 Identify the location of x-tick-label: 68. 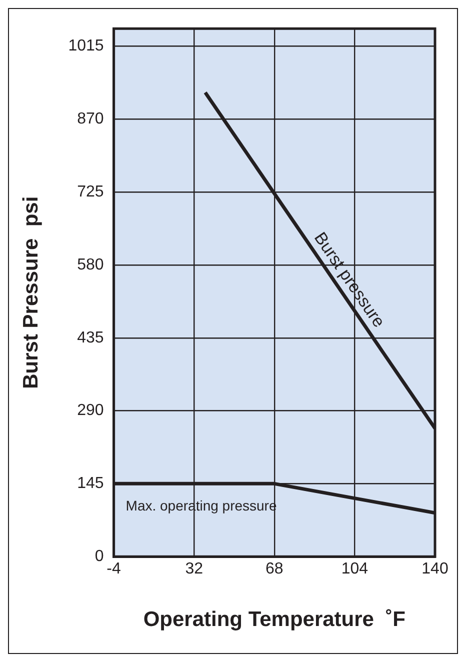
(275, 569).